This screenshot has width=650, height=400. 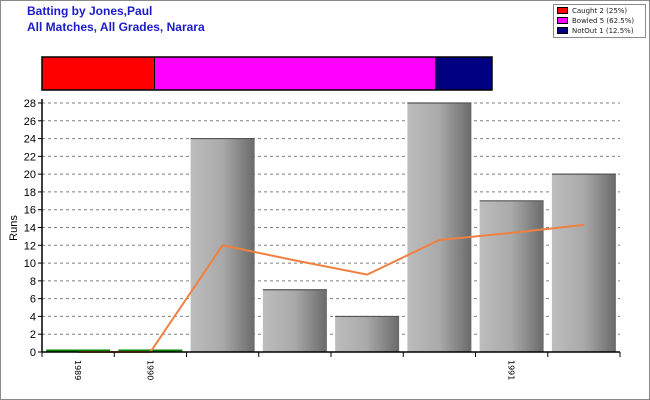 I want to click on y-tick-label: 24, so click(x=30, y=140).